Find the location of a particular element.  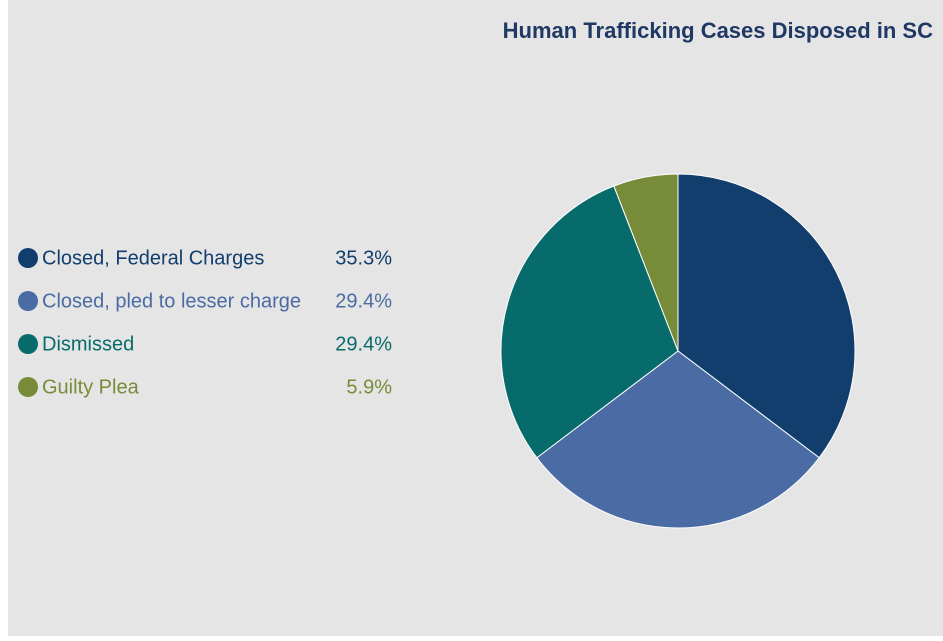

legend-label: Closed, pled to lesser charge is located at coordinates (171, 301).